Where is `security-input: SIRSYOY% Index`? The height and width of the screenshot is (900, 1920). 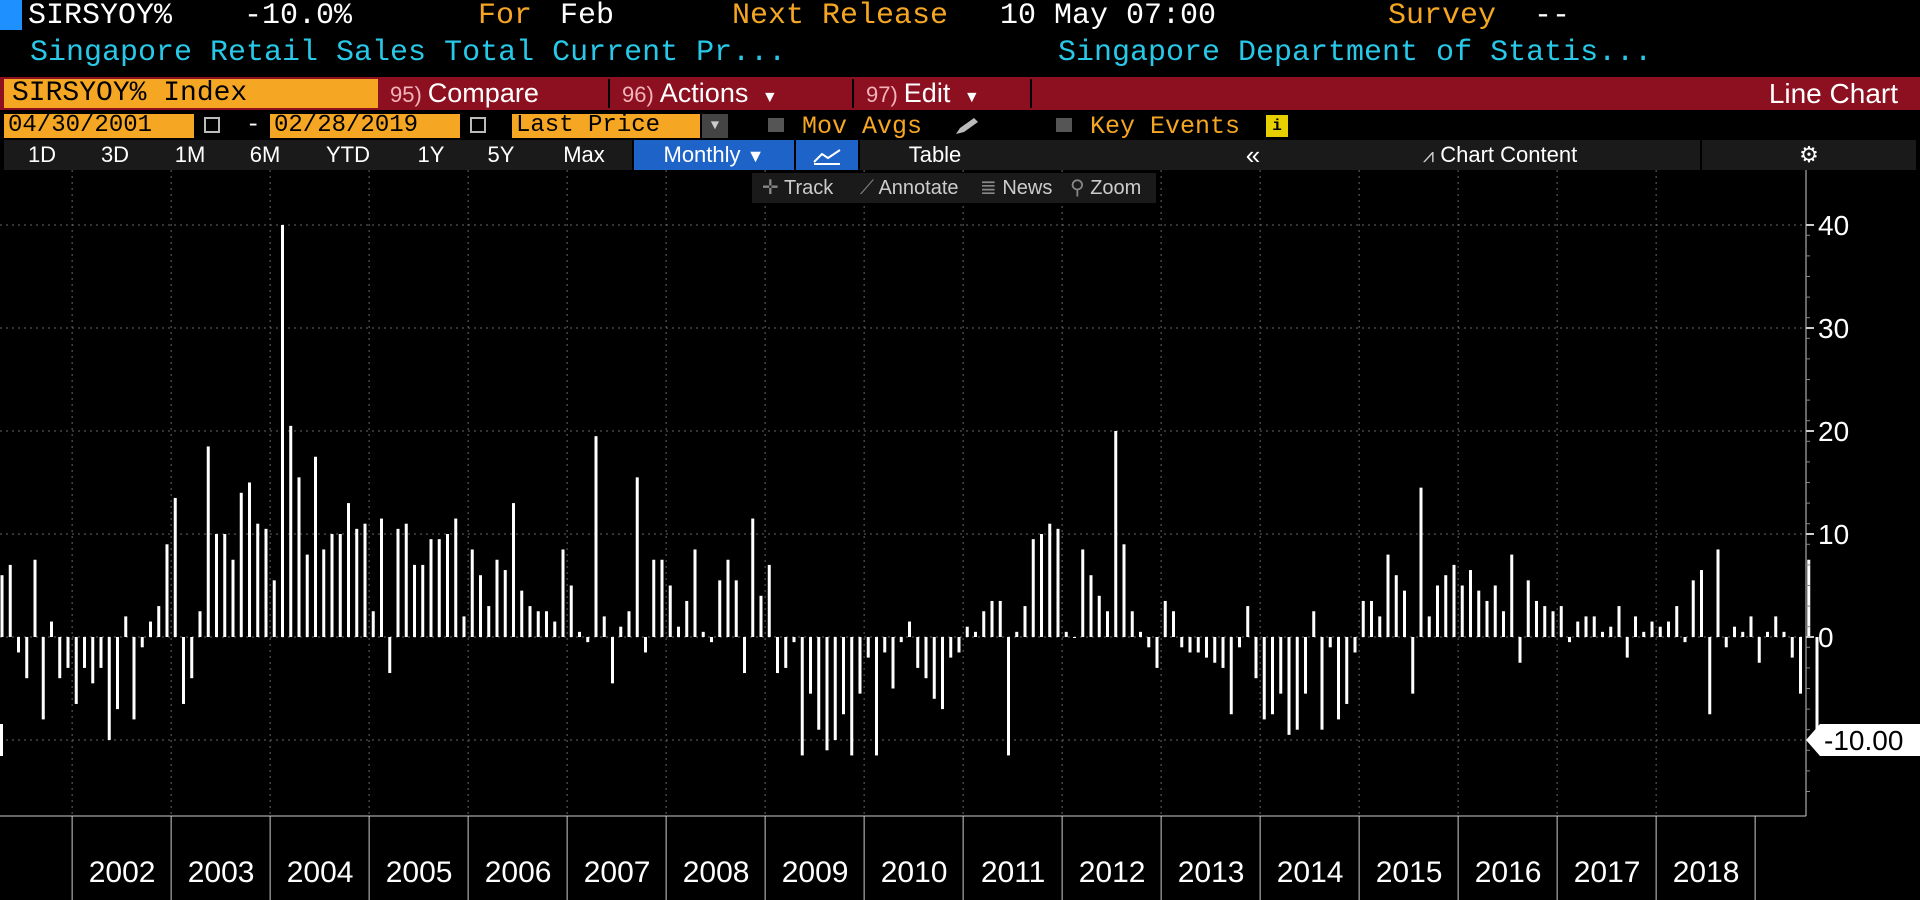 security-input: SIRSYOY% Index is located at coordinates (191, 93).